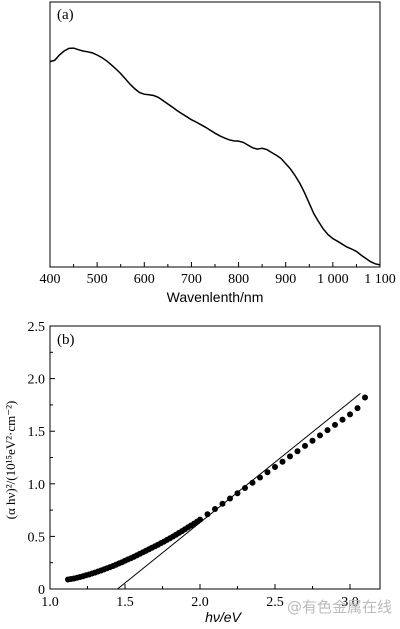  Describe the element at coordinates (144, 279) in the screenshot. I see `panel-a-x-tick-label: 600` at that location.